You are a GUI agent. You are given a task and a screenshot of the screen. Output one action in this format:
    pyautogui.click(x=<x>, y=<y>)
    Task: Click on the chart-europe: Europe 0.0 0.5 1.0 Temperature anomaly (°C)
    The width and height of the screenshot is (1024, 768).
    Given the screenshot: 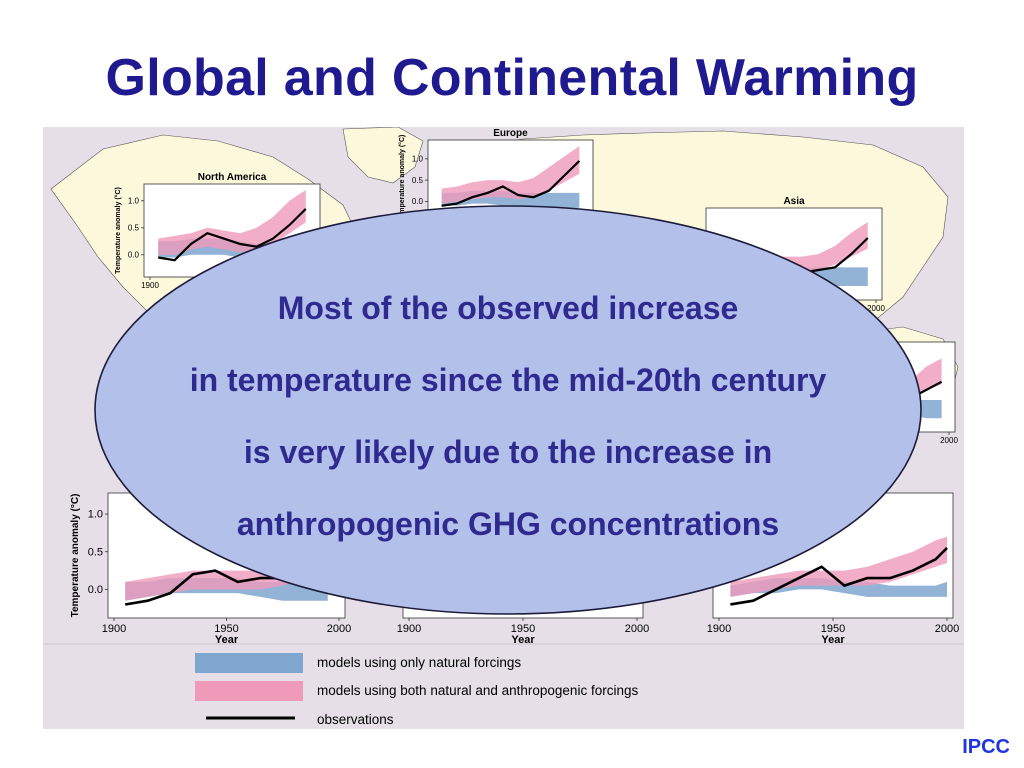 What is the action you would take?
    pyautogui.click(x=496, y=175)
    